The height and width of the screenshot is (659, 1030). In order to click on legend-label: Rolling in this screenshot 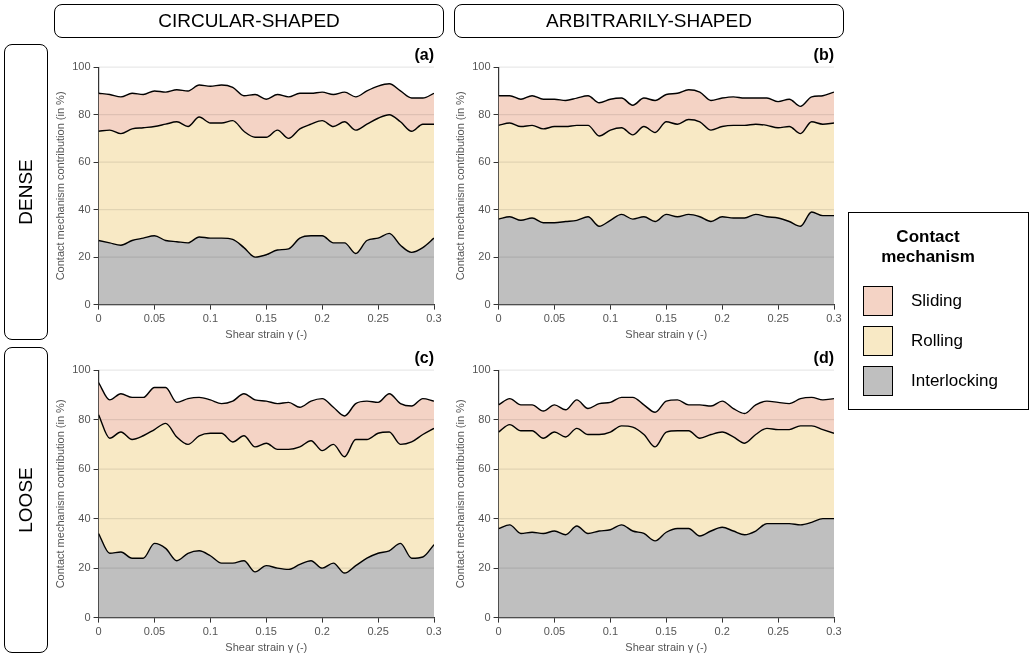, I will do `click(937, 341)`.